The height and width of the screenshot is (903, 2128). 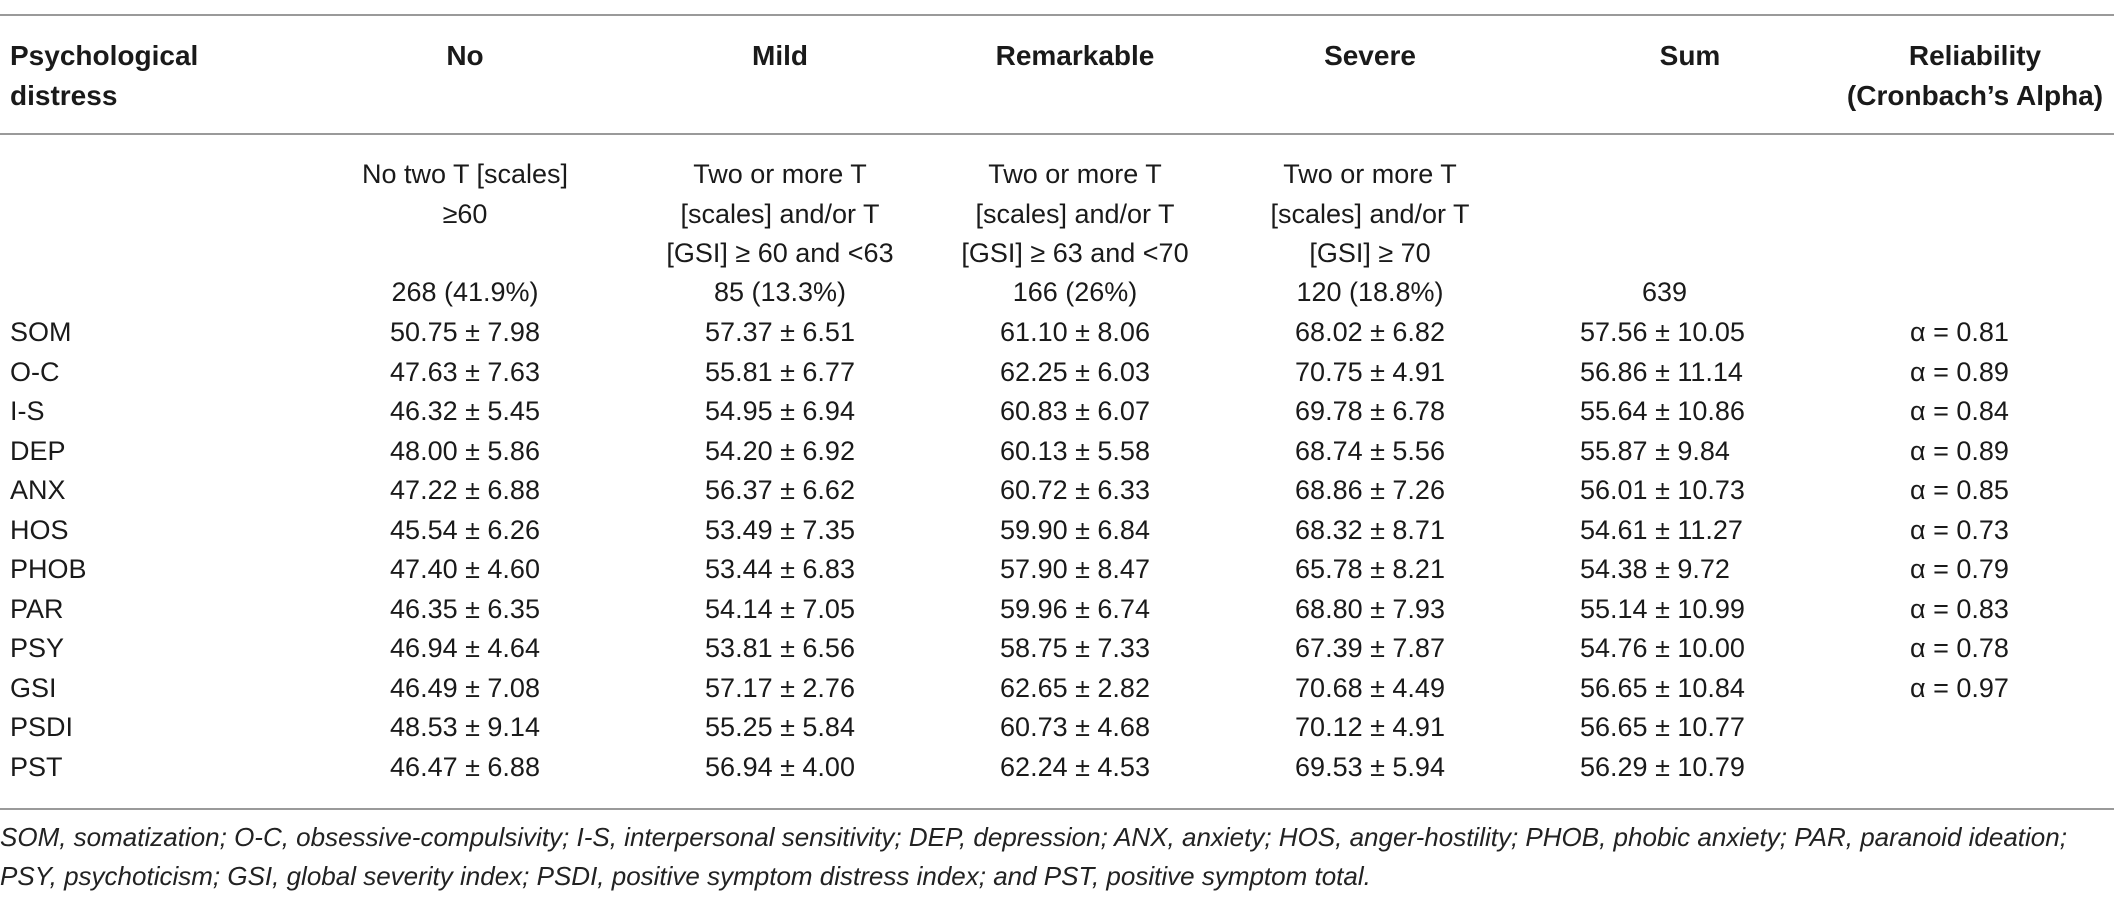 What do you see at coordinates (780, 253) in the screenshot?
I see `criteria-line: [GSI] ≥ 60 and <63` at bounding box center [780, 253].